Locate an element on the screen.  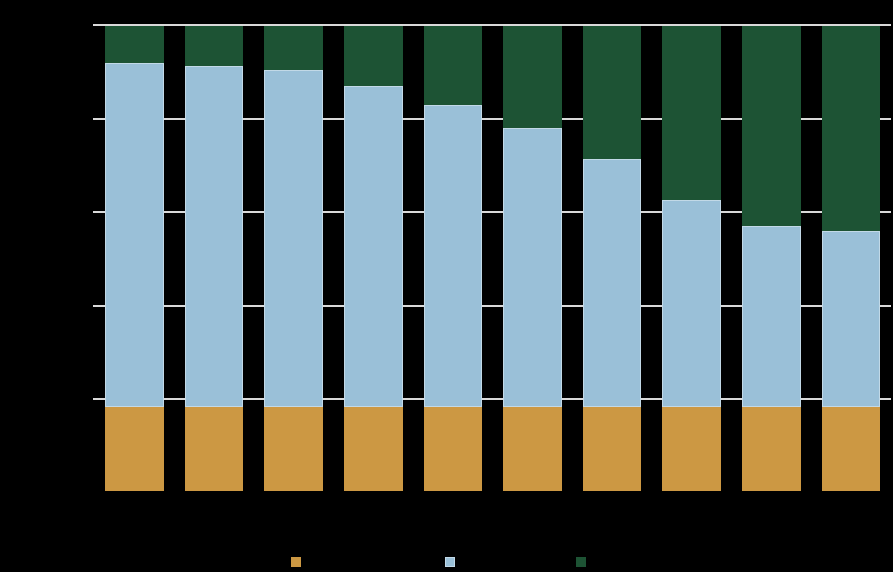
legend-swatch-top-dark-green is located at coordinates (581, 562).